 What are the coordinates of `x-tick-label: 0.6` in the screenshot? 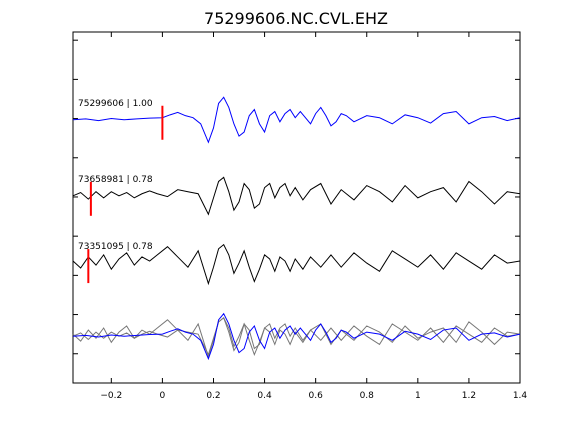 It's located at (315, 396).